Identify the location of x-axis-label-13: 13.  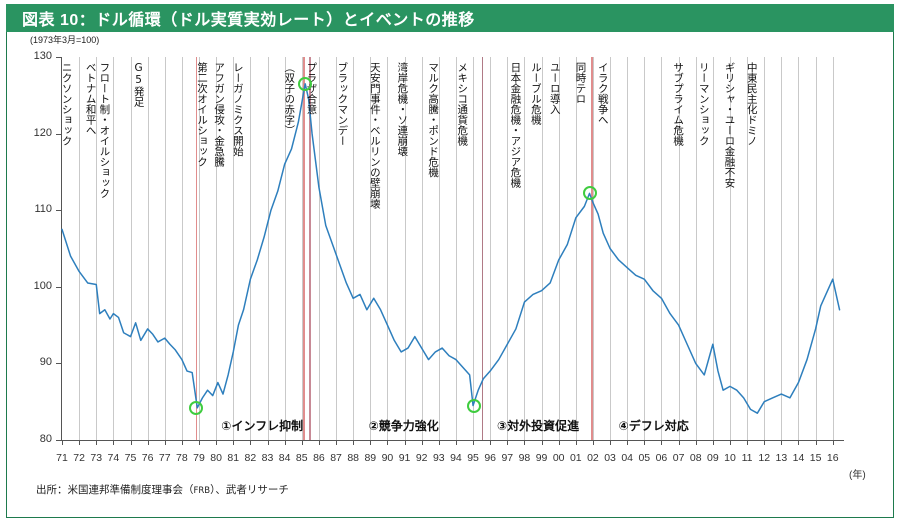
(781, 458).